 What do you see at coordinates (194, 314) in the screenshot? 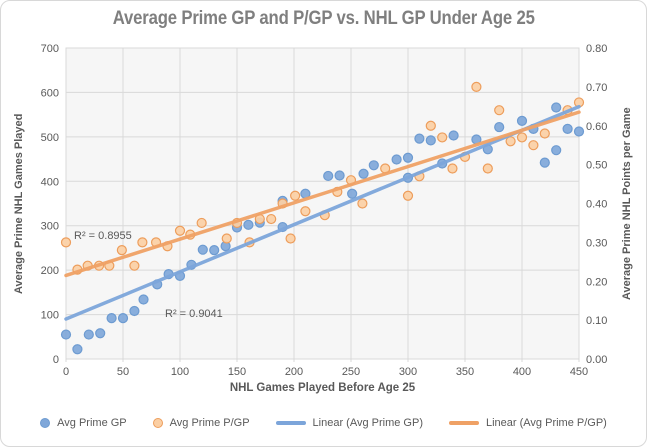
I see `r2-annotation-gp: R² = 0.9041` at bounding box center [194, 314].